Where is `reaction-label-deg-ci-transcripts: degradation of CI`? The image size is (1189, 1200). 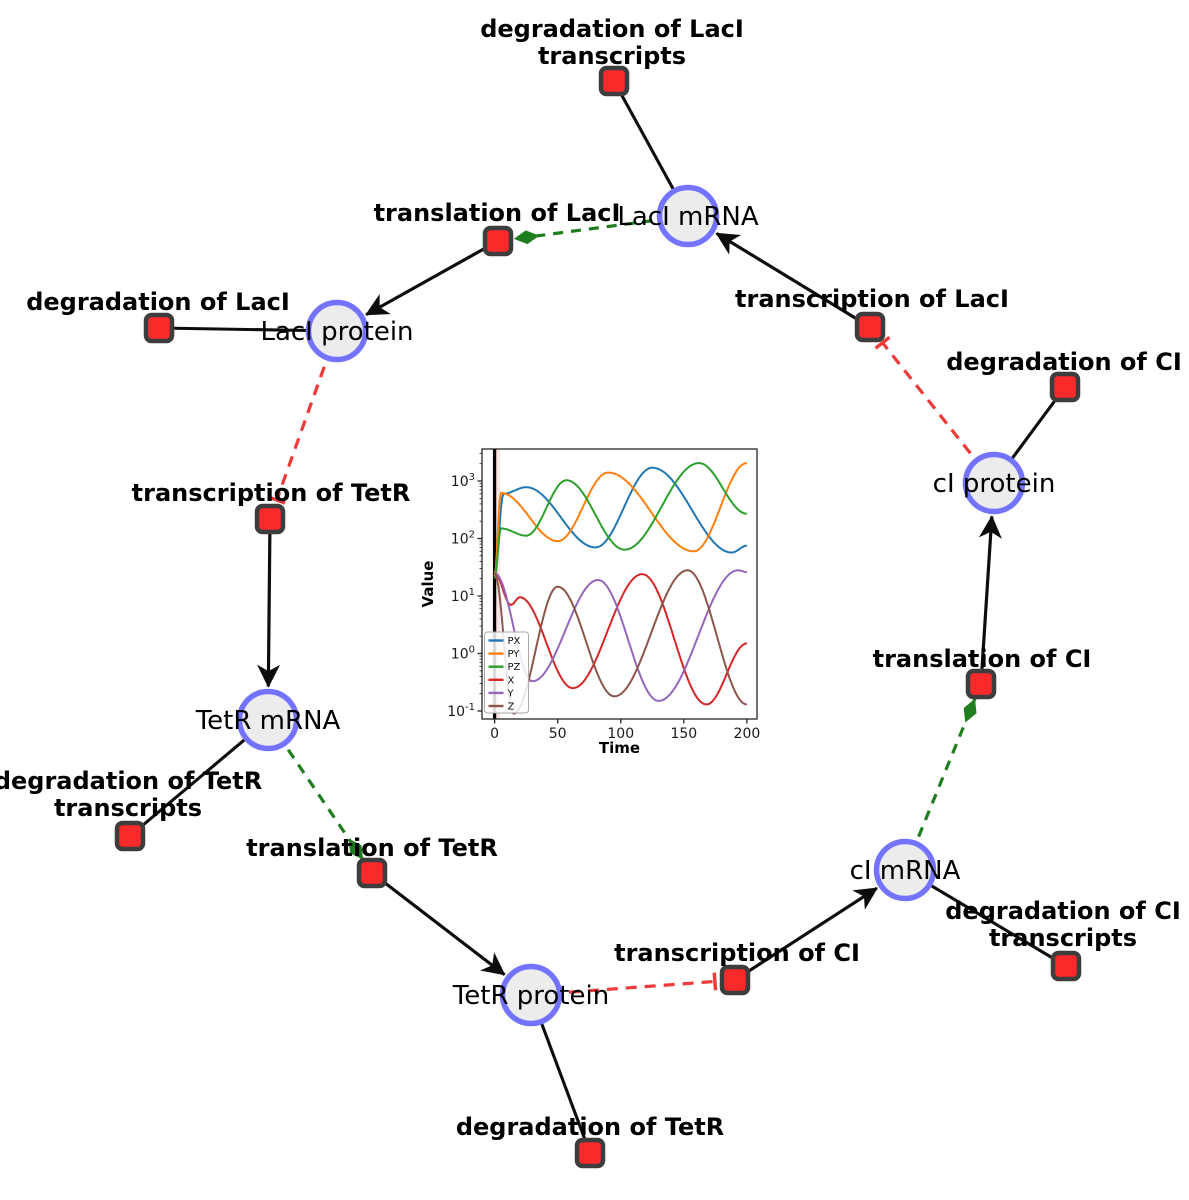
reaction-label-deg-ci-transcripts: degradation of CI is located at coordinates (1063, 911).